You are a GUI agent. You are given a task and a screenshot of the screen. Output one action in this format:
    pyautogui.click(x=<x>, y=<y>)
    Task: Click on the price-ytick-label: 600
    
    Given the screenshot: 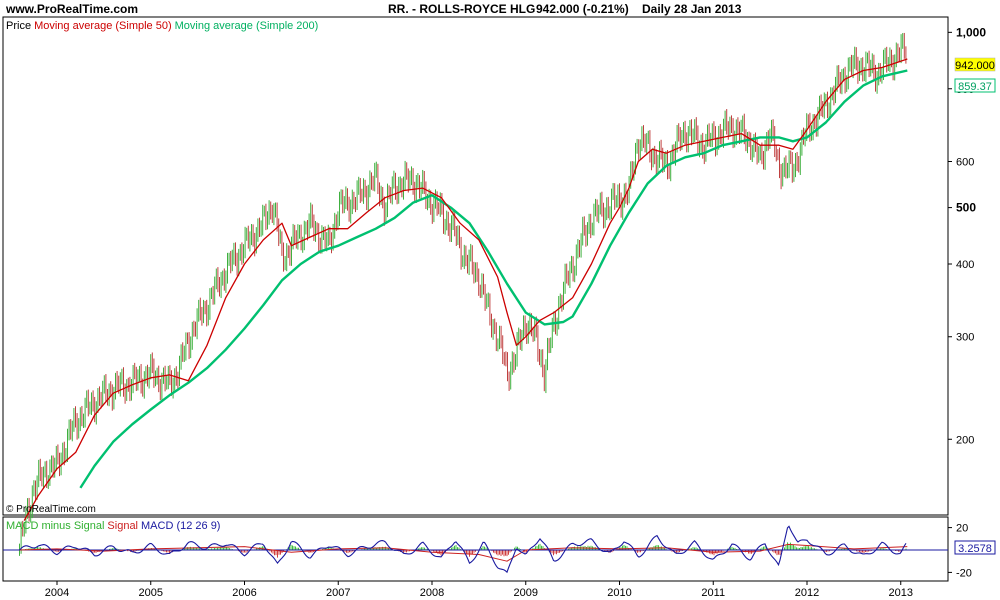 What is the action you would take?
    pyautogui.click(x=965, y=162)
    